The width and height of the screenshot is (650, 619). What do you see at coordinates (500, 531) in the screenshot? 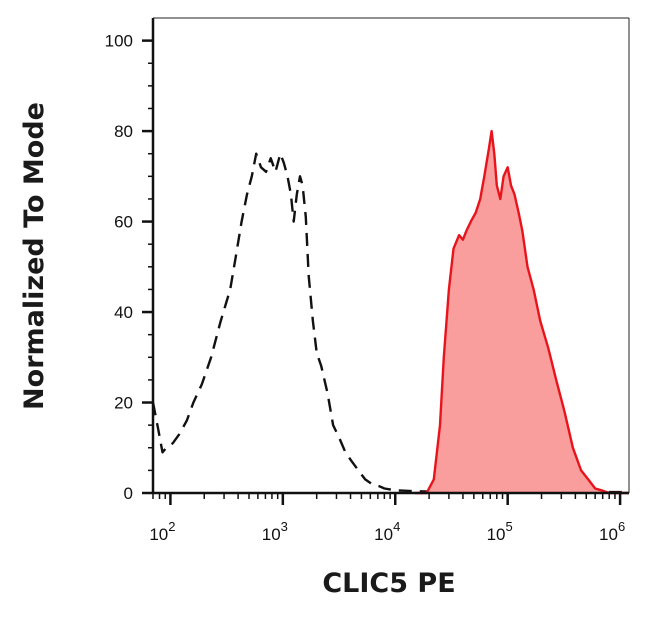
I see `x-tick-label: 10⁵` at bounding box center [500, 531].